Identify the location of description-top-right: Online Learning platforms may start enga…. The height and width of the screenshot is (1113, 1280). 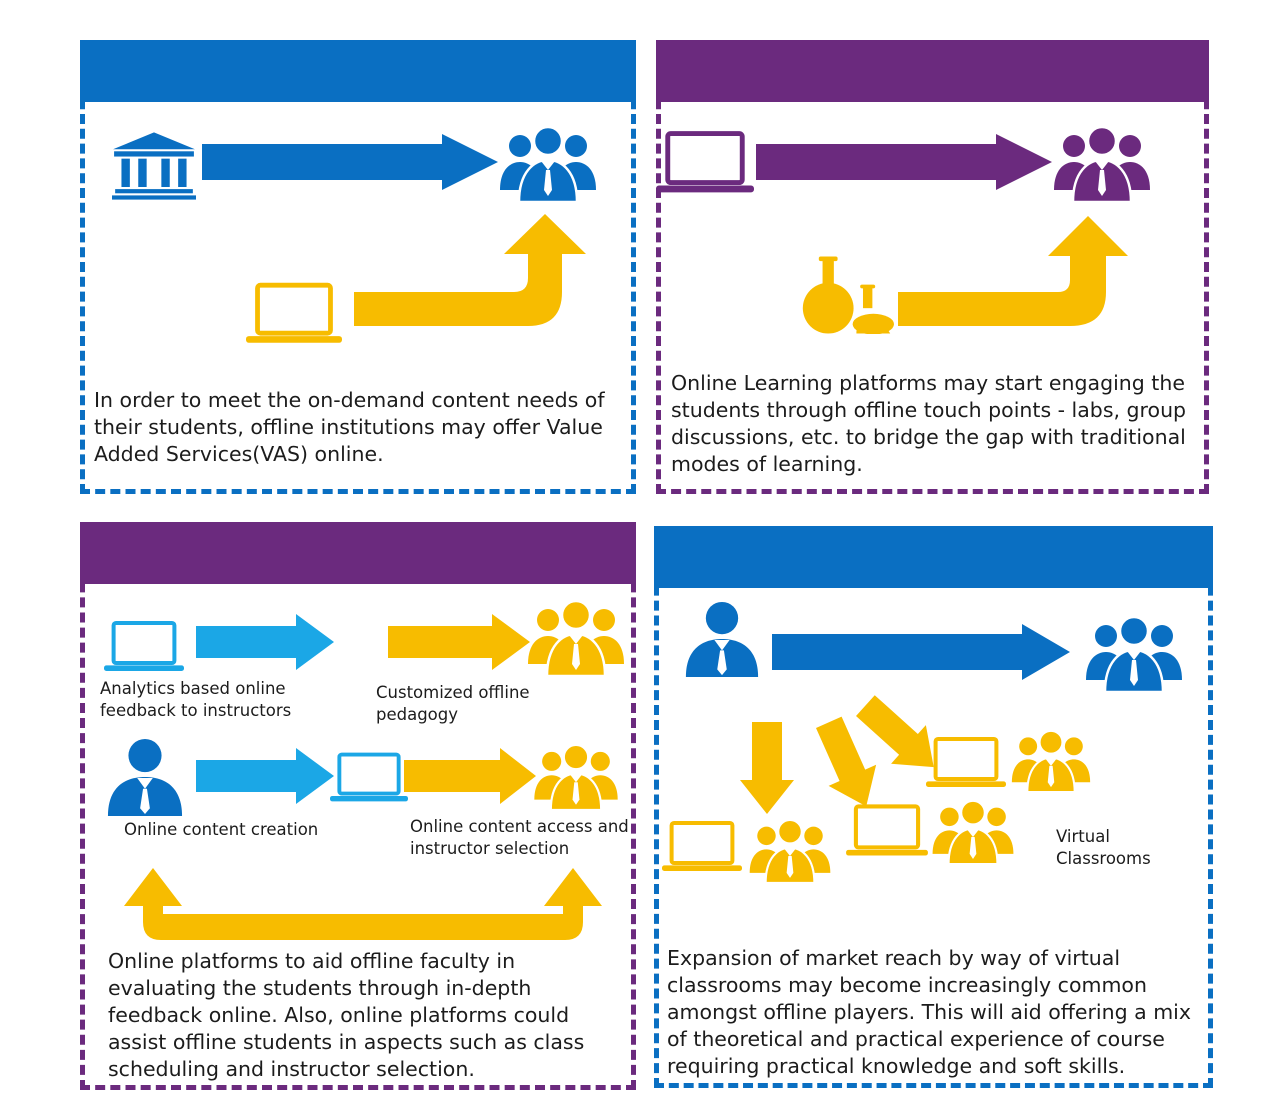
(929, 423).